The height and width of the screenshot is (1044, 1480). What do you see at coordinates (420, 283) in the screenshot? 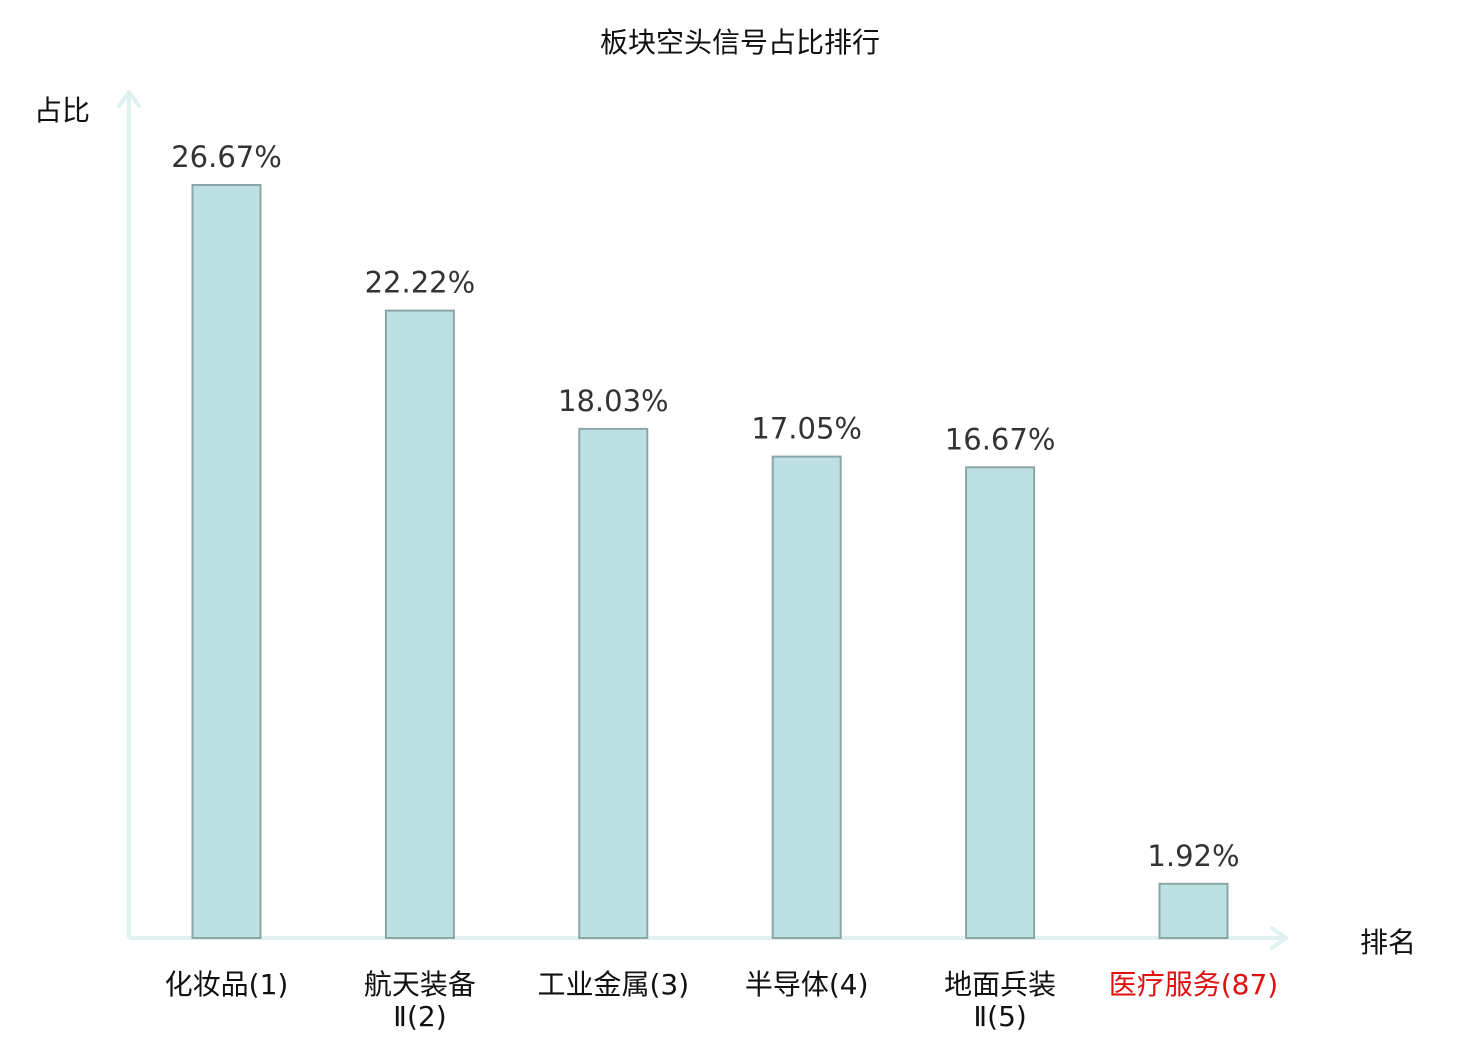
I see `bar-value-label: 22.22%` at bounding box center [420, 283].